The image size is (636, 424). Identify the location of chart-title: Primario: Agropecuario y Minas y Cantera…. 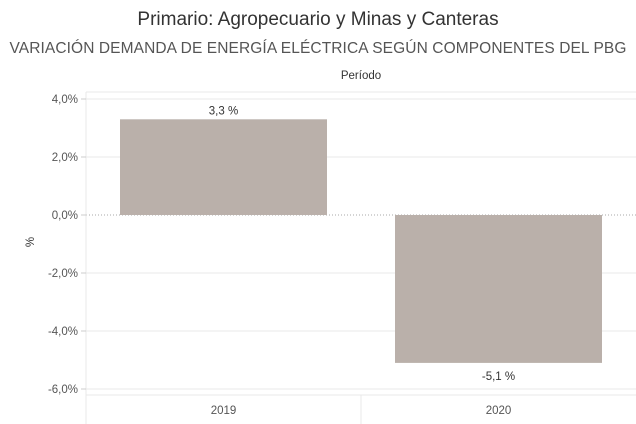
(318, 19).